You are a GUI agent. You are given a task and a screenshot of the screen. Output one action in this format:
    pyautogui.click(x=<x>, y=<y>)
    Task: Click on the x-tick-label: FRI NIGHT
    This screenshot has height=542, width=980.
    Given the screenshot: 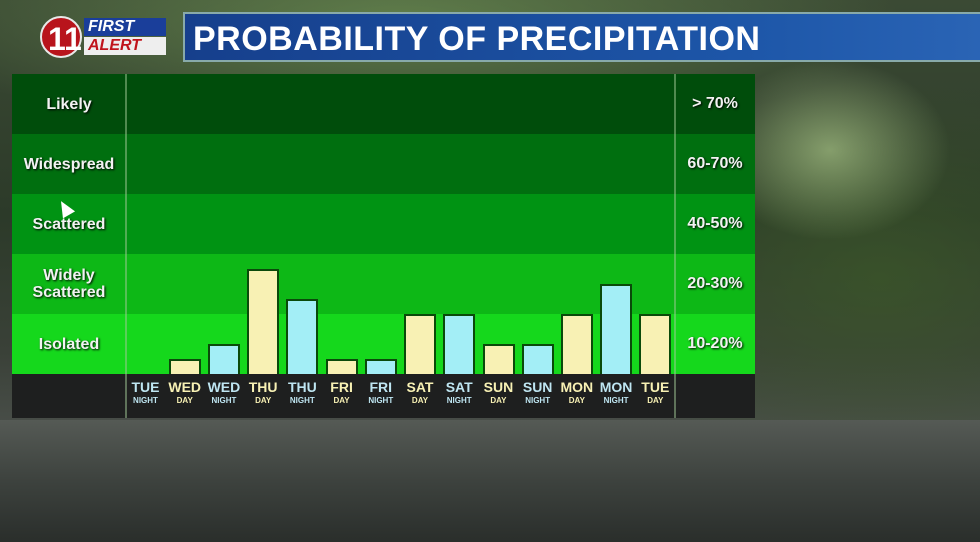 What is the action you would take?
    pyautogui.click(x=380, y=393)
    